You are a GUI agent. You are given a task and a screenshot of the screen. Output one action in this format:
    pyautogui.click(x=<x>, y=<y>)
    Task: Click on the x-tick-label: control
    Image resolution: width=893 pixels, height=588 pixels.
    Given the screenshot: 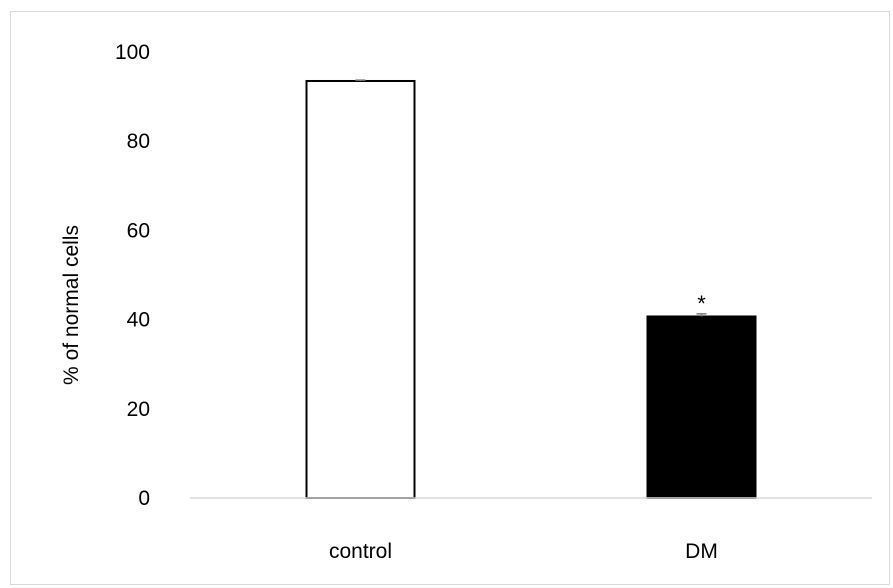 What is the action you would take?
    pyautogui.click(x=360, y=551)
    